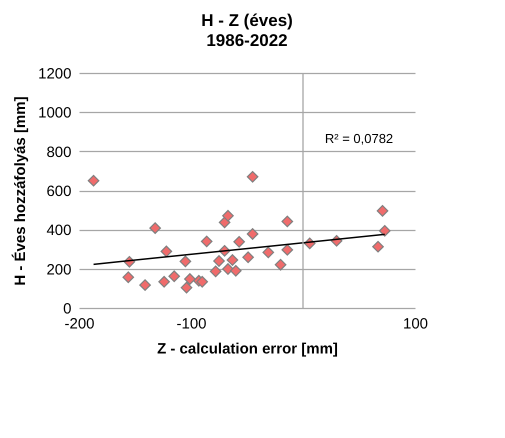  What do you see at coordinates (247, 40) in the screenshot?
I see `chart-subtitle: 1986-2022` at bounding box center [247, 40].